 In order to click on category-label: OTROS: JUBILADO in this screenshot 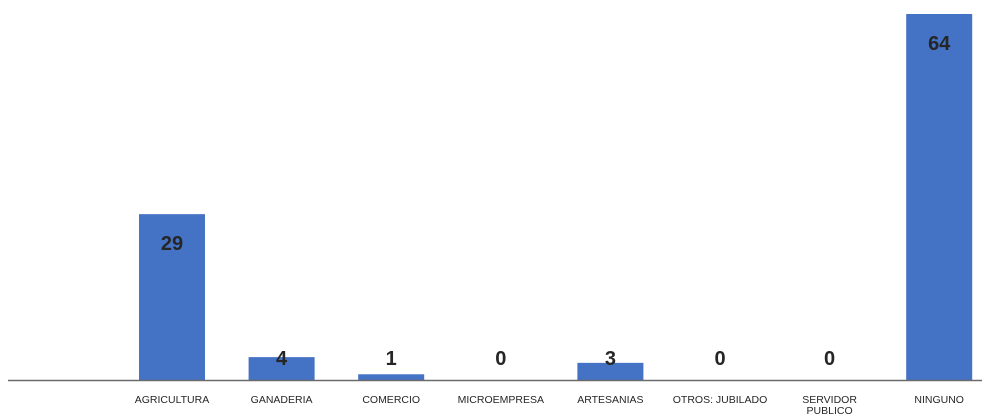, I will do `click(720, 400)`.